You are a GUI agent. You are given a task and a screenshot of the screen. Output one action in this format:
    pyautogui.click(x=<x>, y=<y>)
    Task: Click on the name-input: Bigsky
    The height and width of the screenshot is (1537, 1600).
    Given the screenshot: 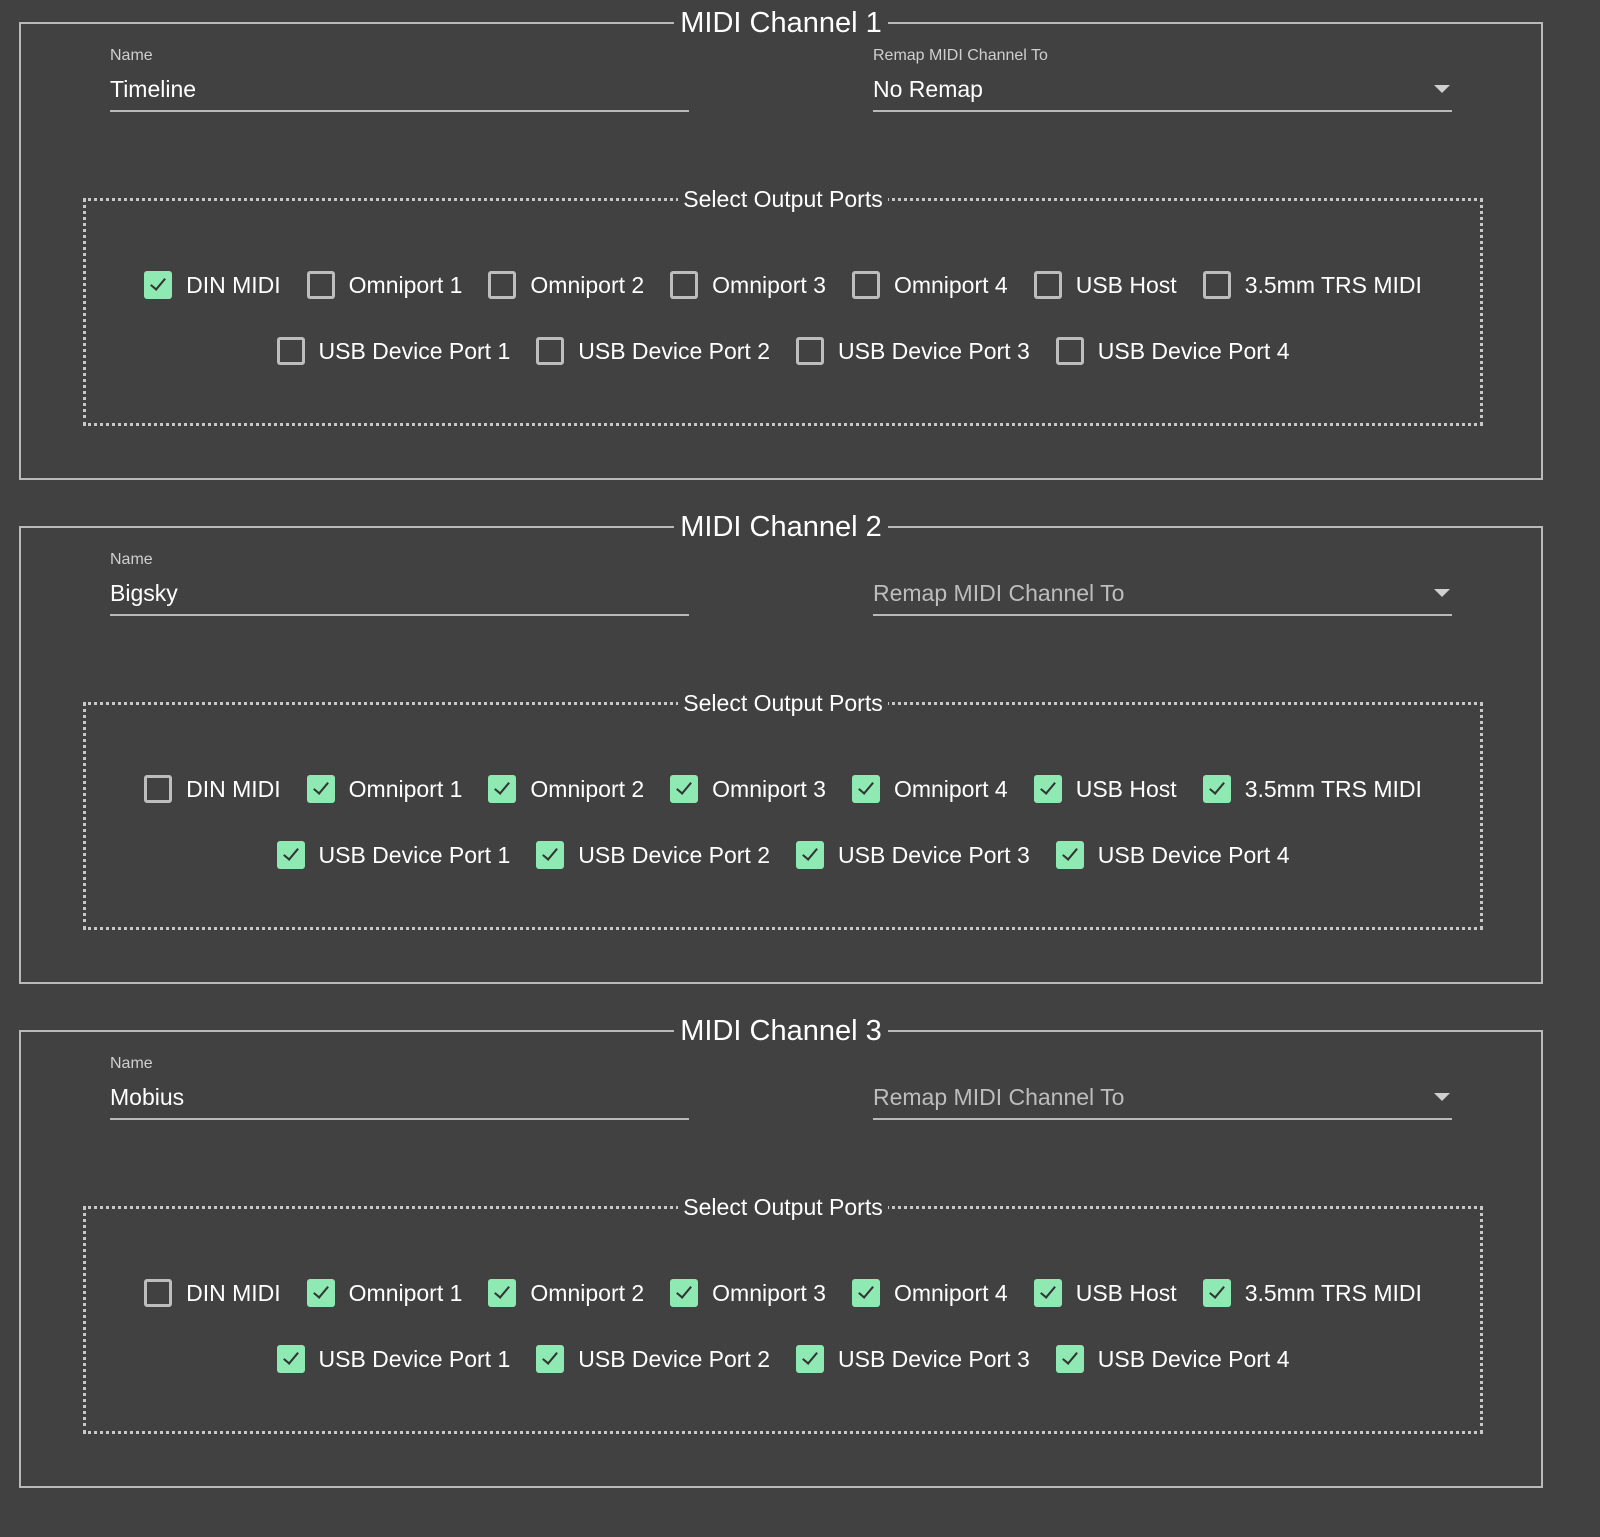 What is the action you would take?
    pyautogui.click(x=144, y=593)
    